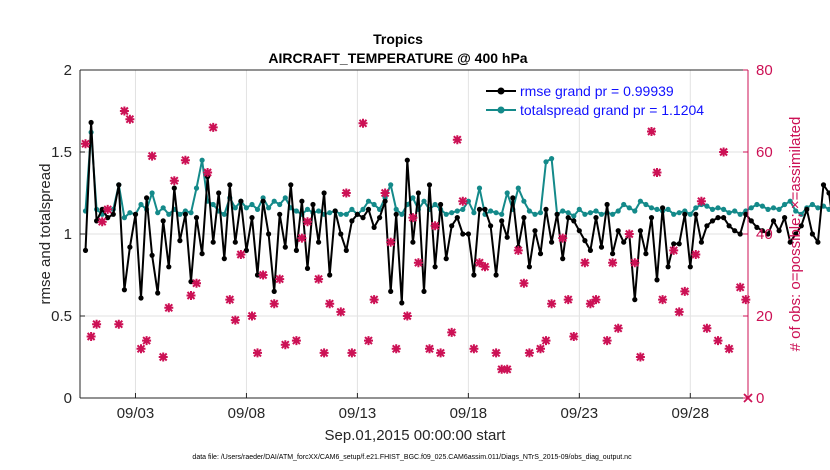 This screenshot has width=830, height=470. Describe the element at coordinates (416, 435) in the screenshot. I see `x-axis-label: Sep.01,2015 00:00:00 start` at that location.